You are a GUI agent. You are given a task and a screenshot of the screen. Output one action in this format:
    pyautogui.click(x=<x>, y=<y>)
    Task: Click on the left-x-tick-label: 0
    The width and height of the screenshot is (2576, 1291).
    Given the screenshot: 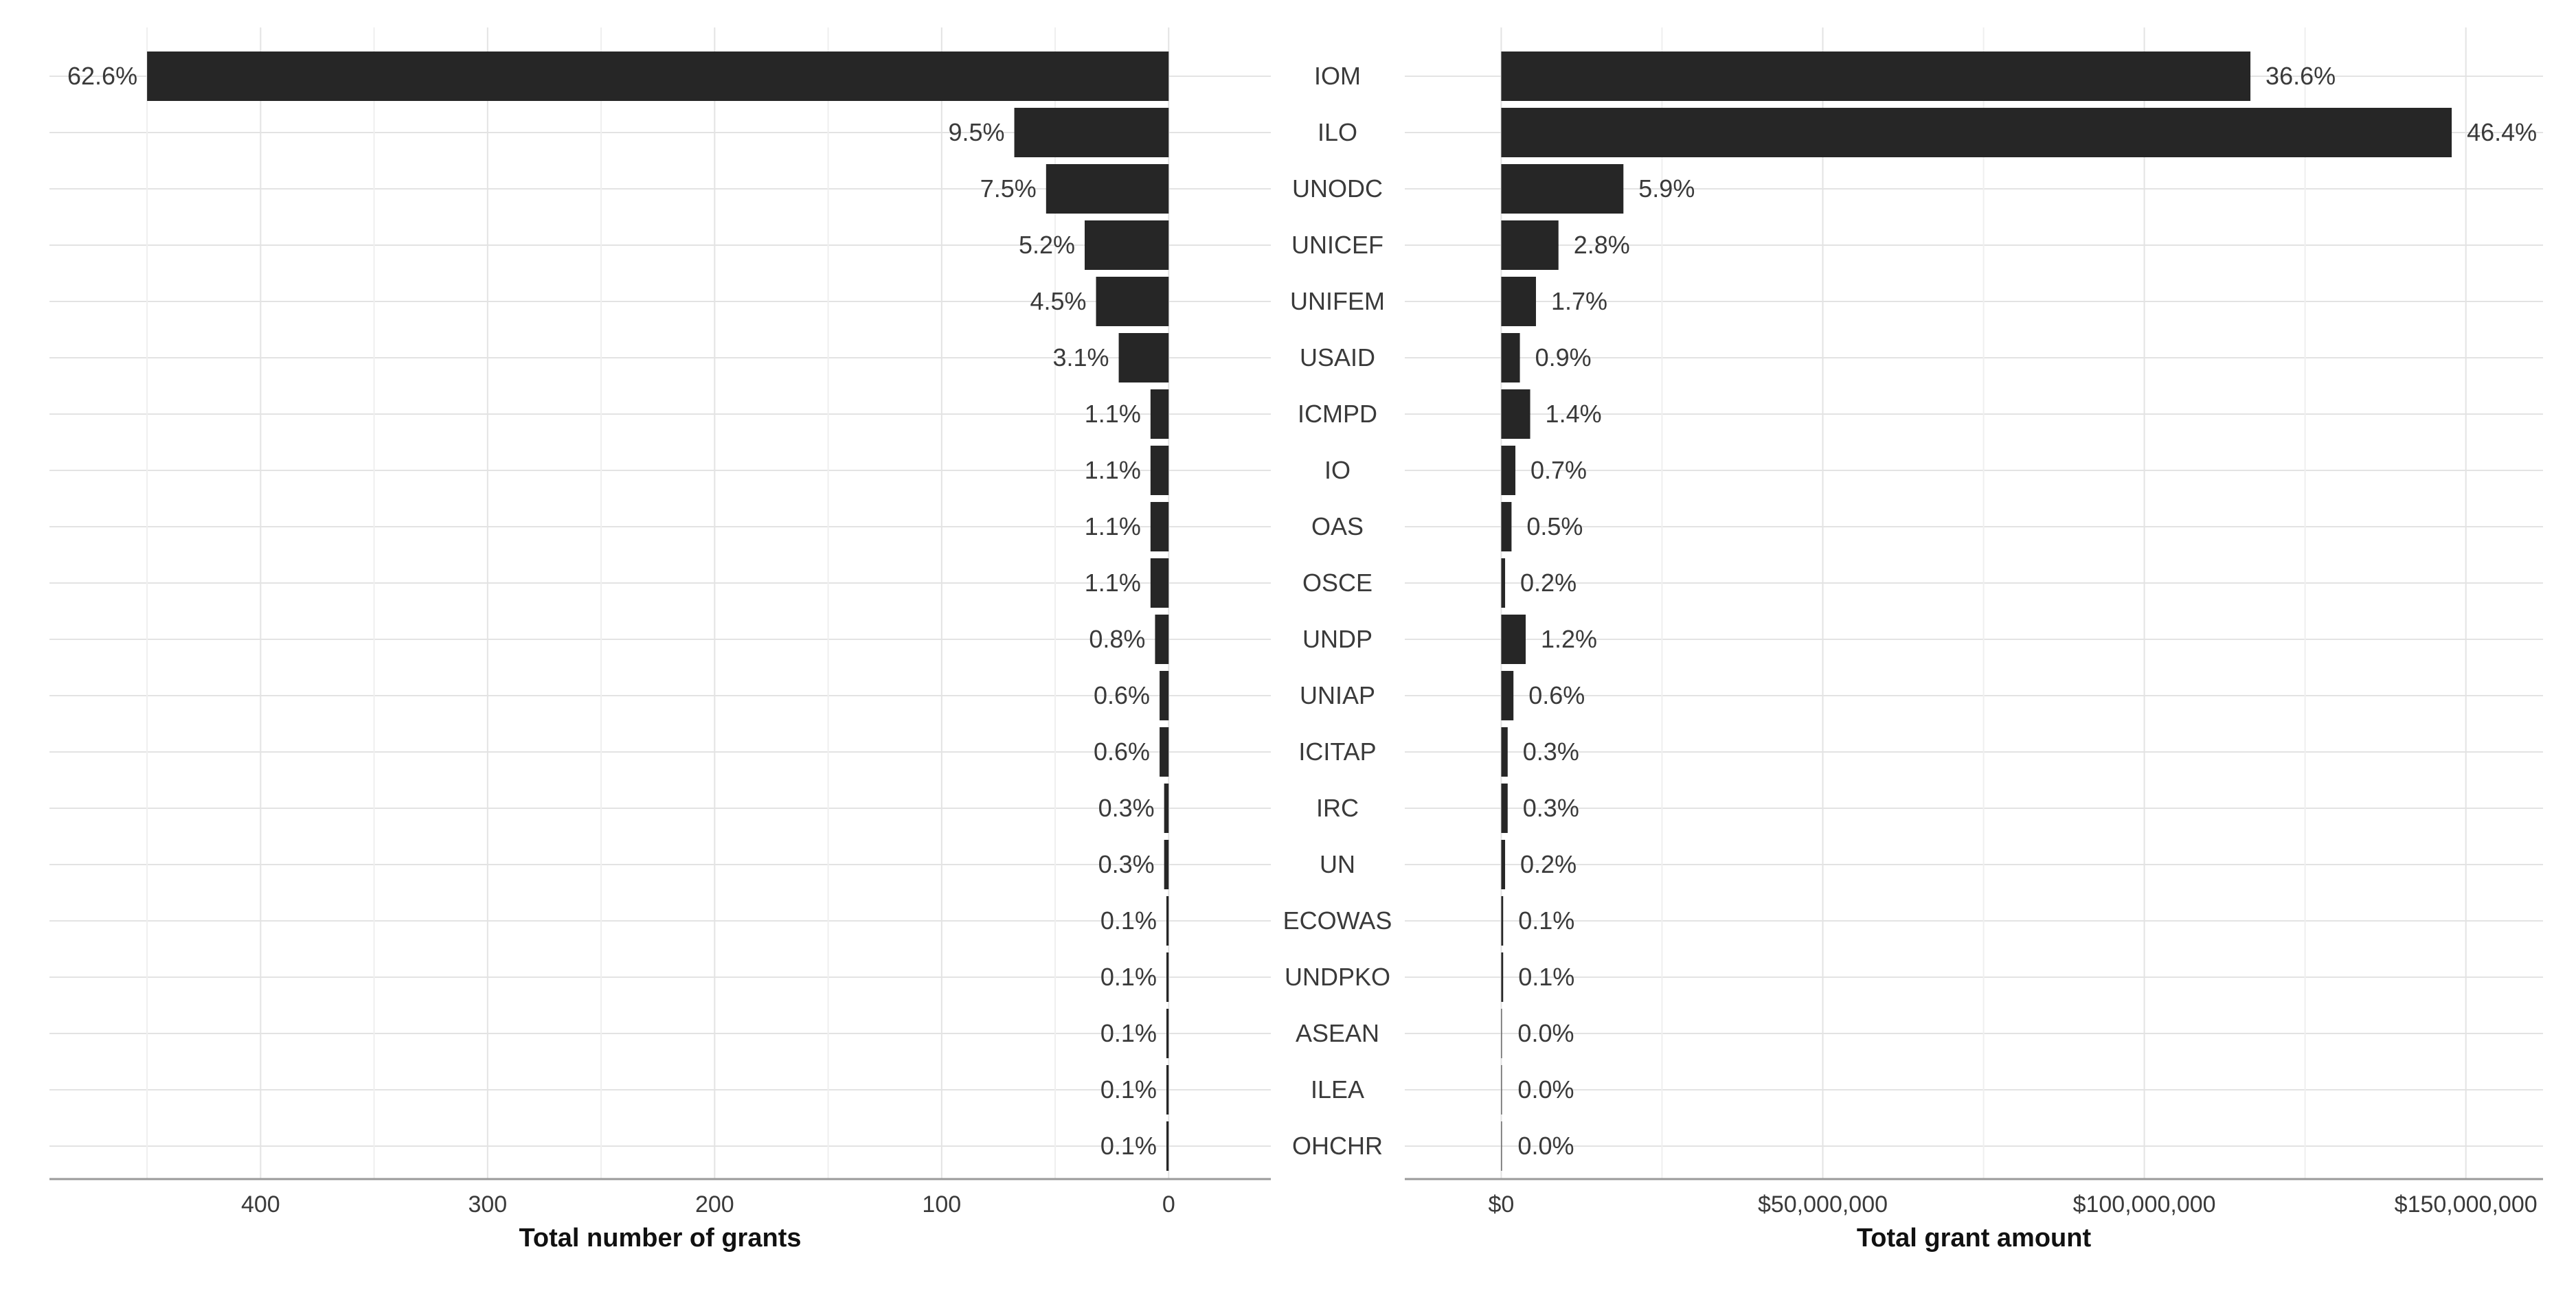 What is the action you would take?
    pyautogui.click(x=1168, y=1205)
    